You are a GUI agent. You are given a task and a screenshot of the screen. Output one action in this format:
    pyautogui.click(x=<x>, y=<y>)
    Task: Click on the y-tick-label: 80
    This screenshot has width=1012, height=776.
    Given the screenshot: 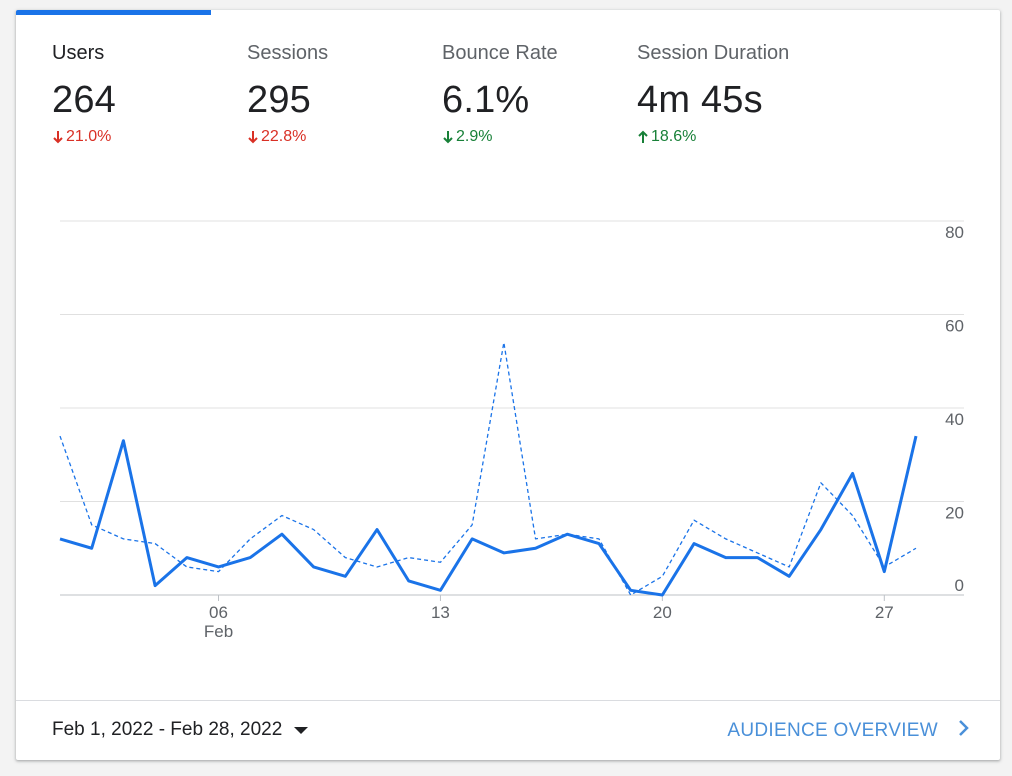 What is the action you would take?
    pyautogui.click(x=954, y=232)
    